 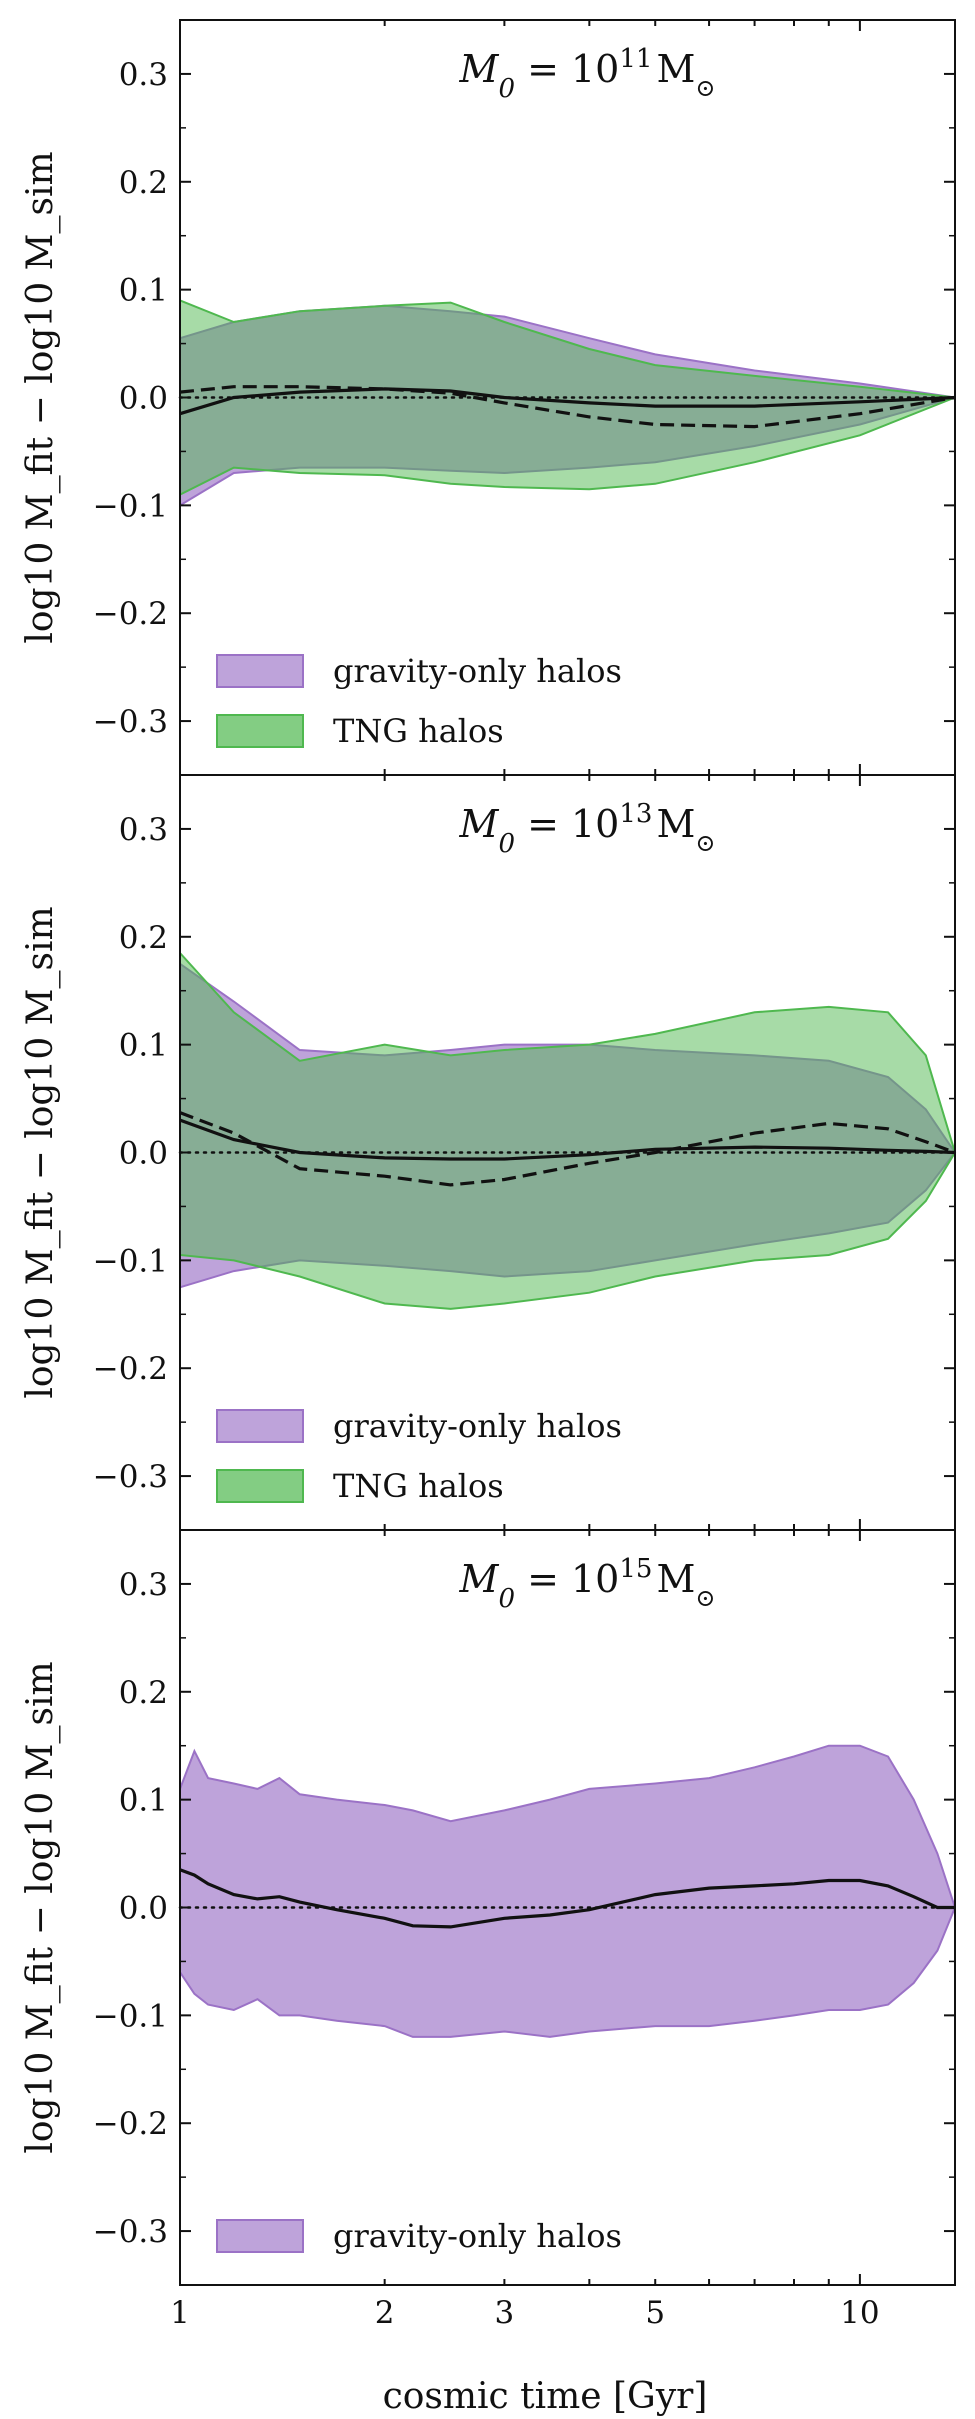 I want to click on panel-title: M0 = 1013 M⊙, so click(x=587, y=829).